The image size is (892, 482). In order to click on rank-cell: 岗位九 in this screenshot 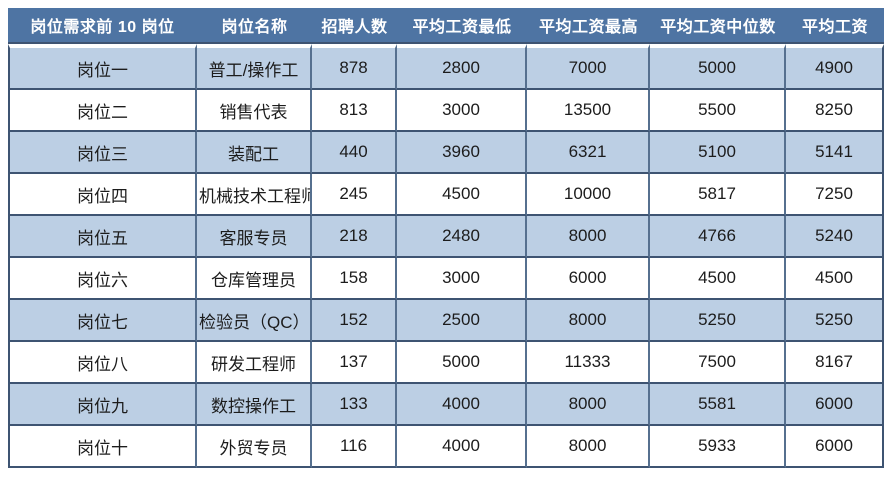, I will do `click(102, 405)`.